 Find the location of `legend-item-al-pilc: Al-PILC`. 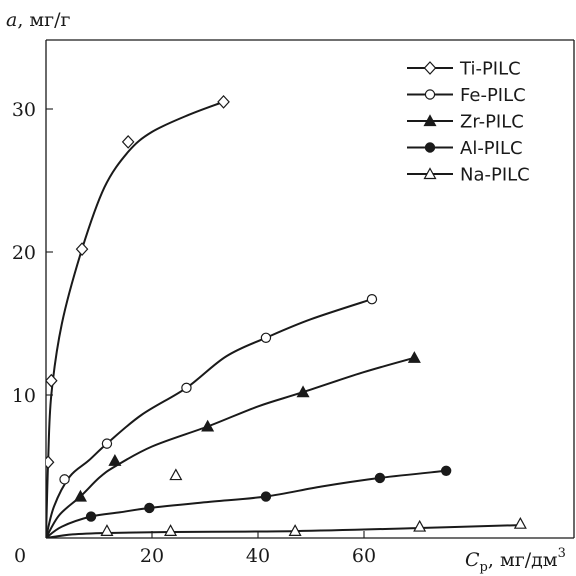

legend-item-al-pilc: Al-PILC is located at coordinates (465, 148).